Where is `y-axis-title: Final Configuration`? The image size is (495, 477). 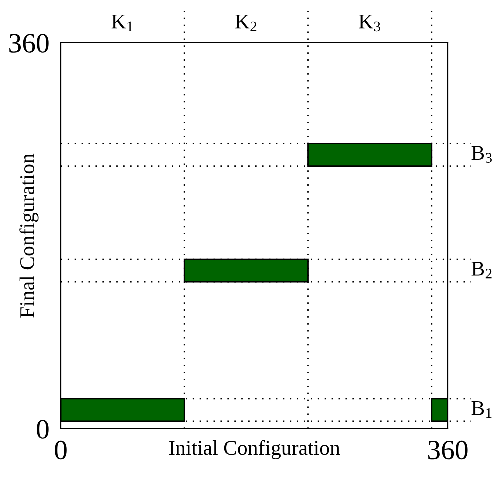
y-axis-title: Final Configuration is located at coordinates (29, 236).